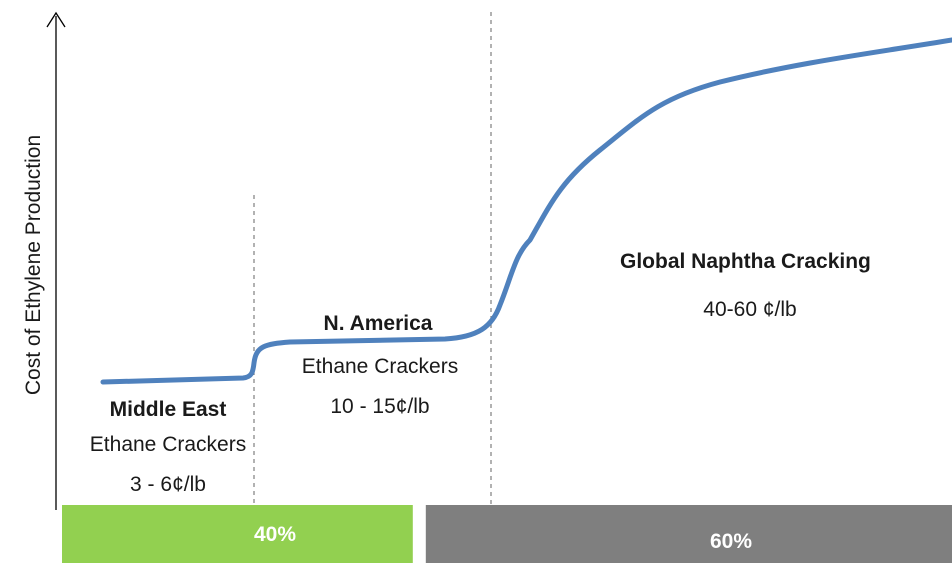 The width and height of the screenshot is (952, 563). Describe the element at coordinates (168, 484) in the screenshot. I see `region-cost-middle-east: 3 - 6¢/lb` at that location.